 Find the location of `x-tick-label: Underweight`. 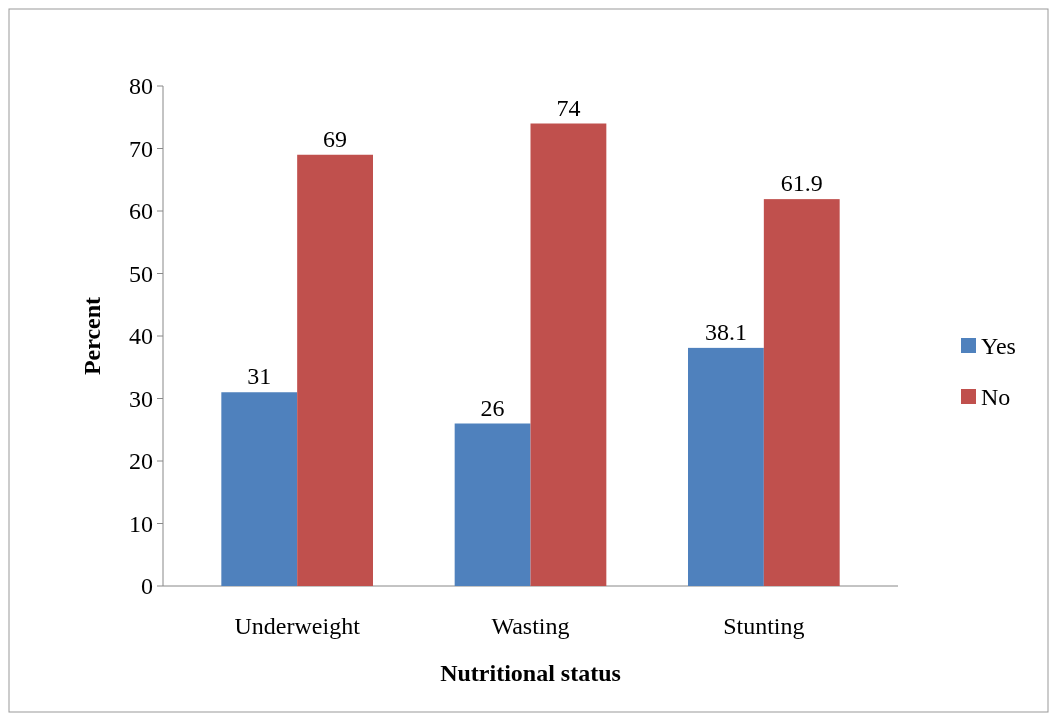

x-tick-label: Underweight is located at coordinates (297, 626).